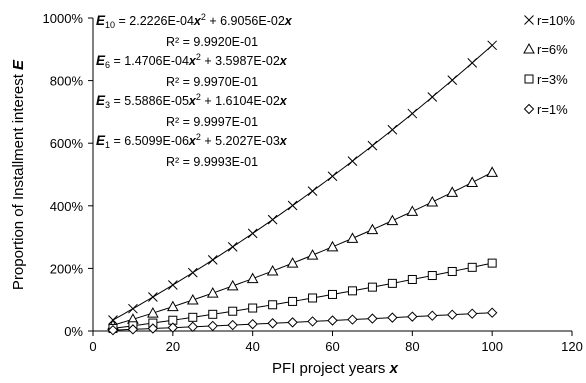  What do you see at coordinates (212, 42) in the screenshot?
I see `r-squared-0: R² = 9.9920E-01` at bounding box center [212, 42].